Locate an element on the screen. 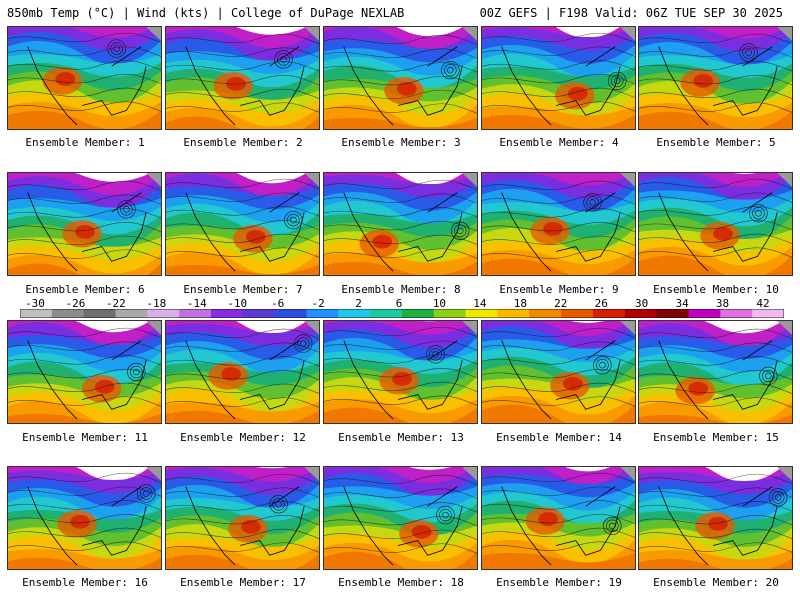 The image size is (800, 600). ensemble-member-label: Ensemble Member: 17 is located at coordinates (243, 582).